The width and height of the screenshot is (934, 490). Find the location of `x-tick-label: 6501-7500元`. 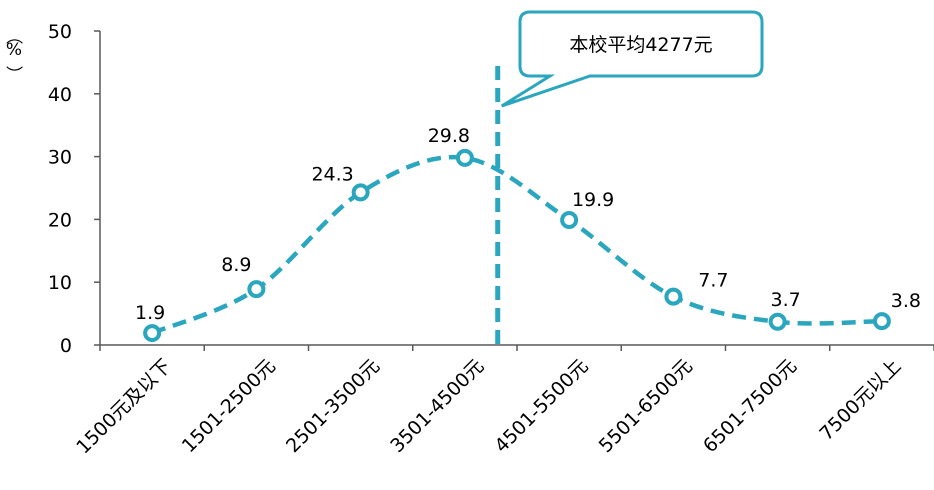

x-tick-label: 6501-7500元 is located at coordinates (750, 406).